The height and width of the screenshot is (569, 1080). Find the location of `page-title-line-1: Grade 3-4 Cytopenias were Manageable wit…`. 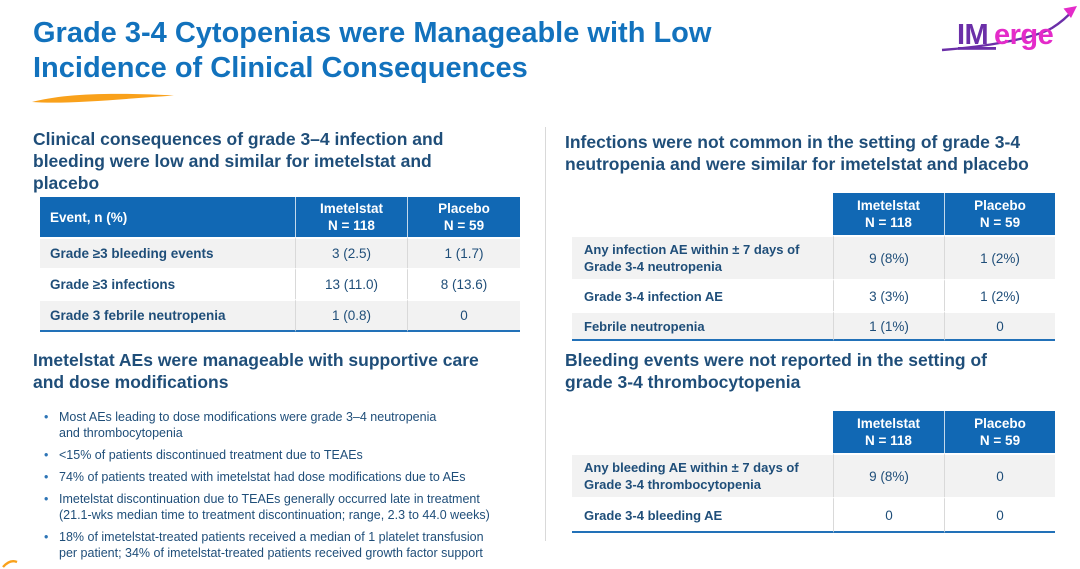

page-title-line-1: Grade 3-4 Cytopenias were Manageable wit… is located at coordinates (372, 33).